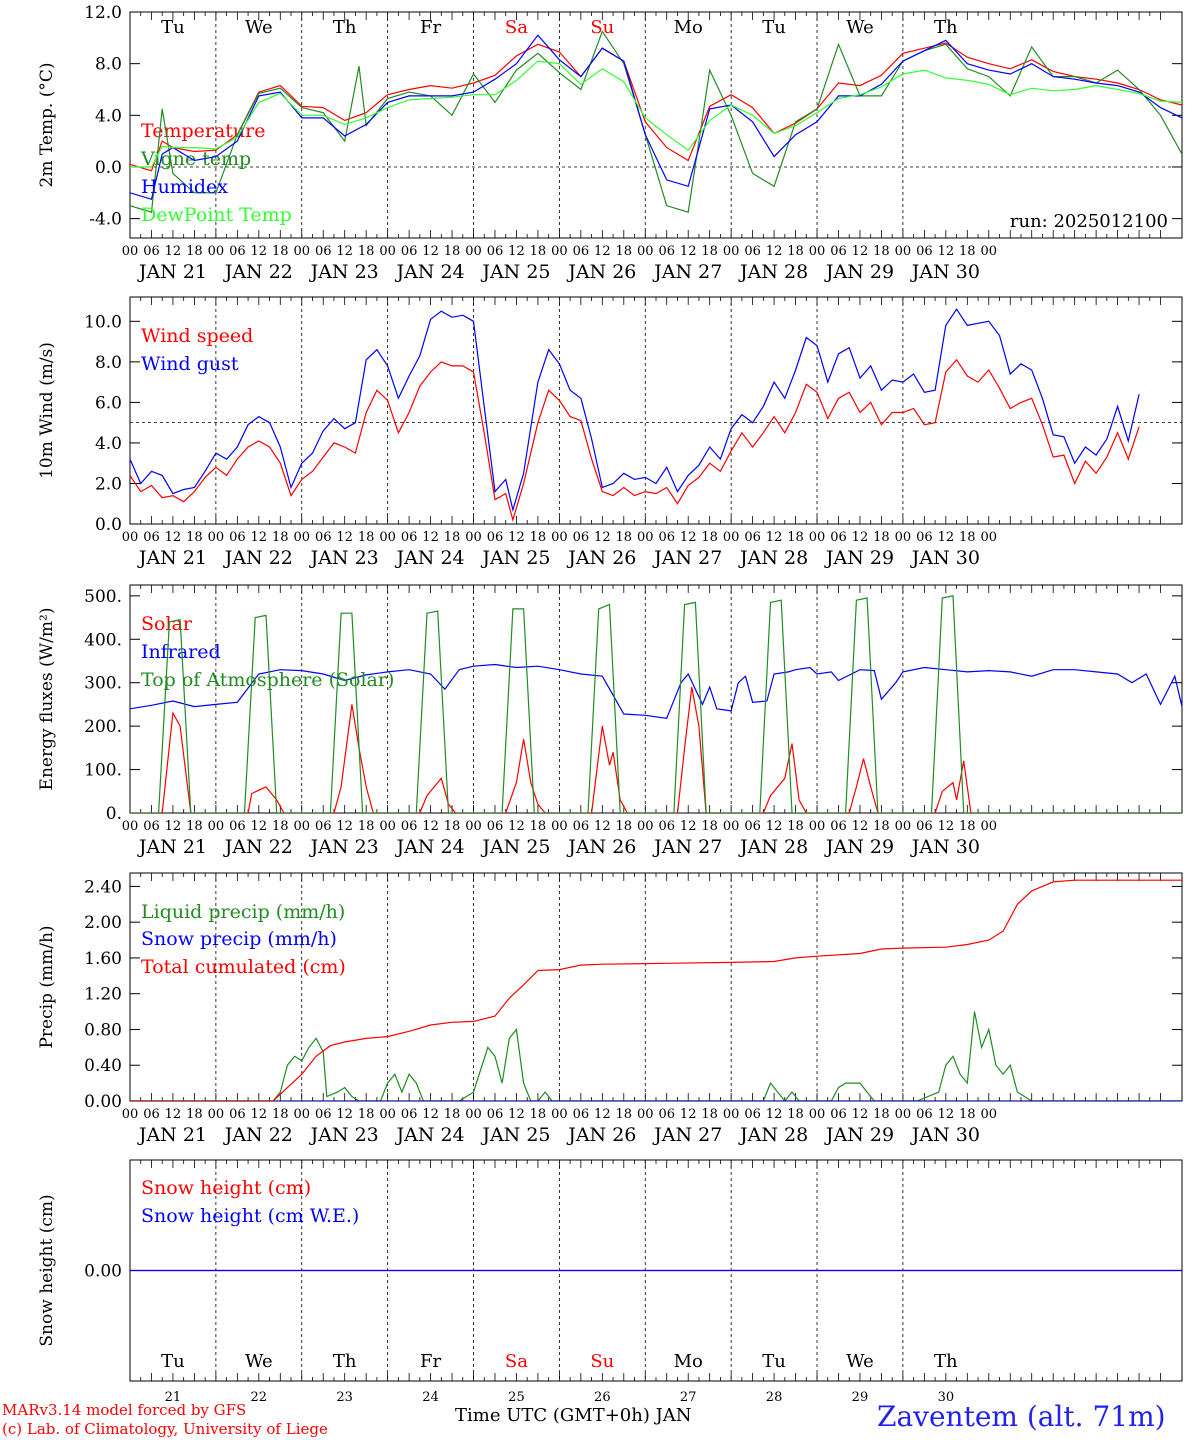 The height and width of the screenshot is (1440, 1194). Describe the element at coordinates (602, 1397) in the screenshot. I see `day-number-label: 26` at that location.